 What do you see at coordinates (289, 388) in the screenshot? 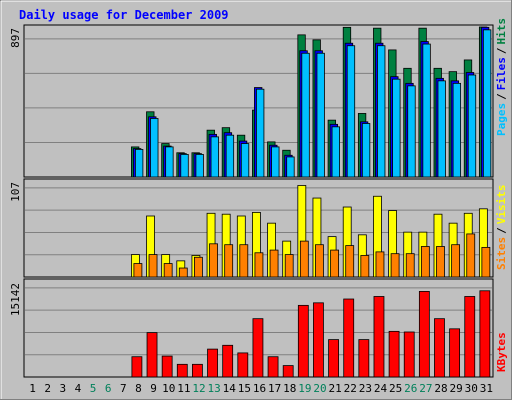
I see `x-tick-label: 18` at bounding box center [289, 388].